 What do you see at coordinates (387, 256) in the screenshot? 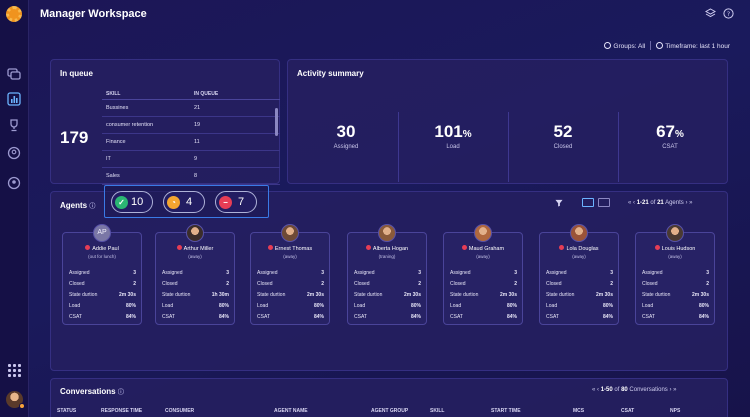
I see `agent-status-text: (traning)` at bounding box center [387, 256].